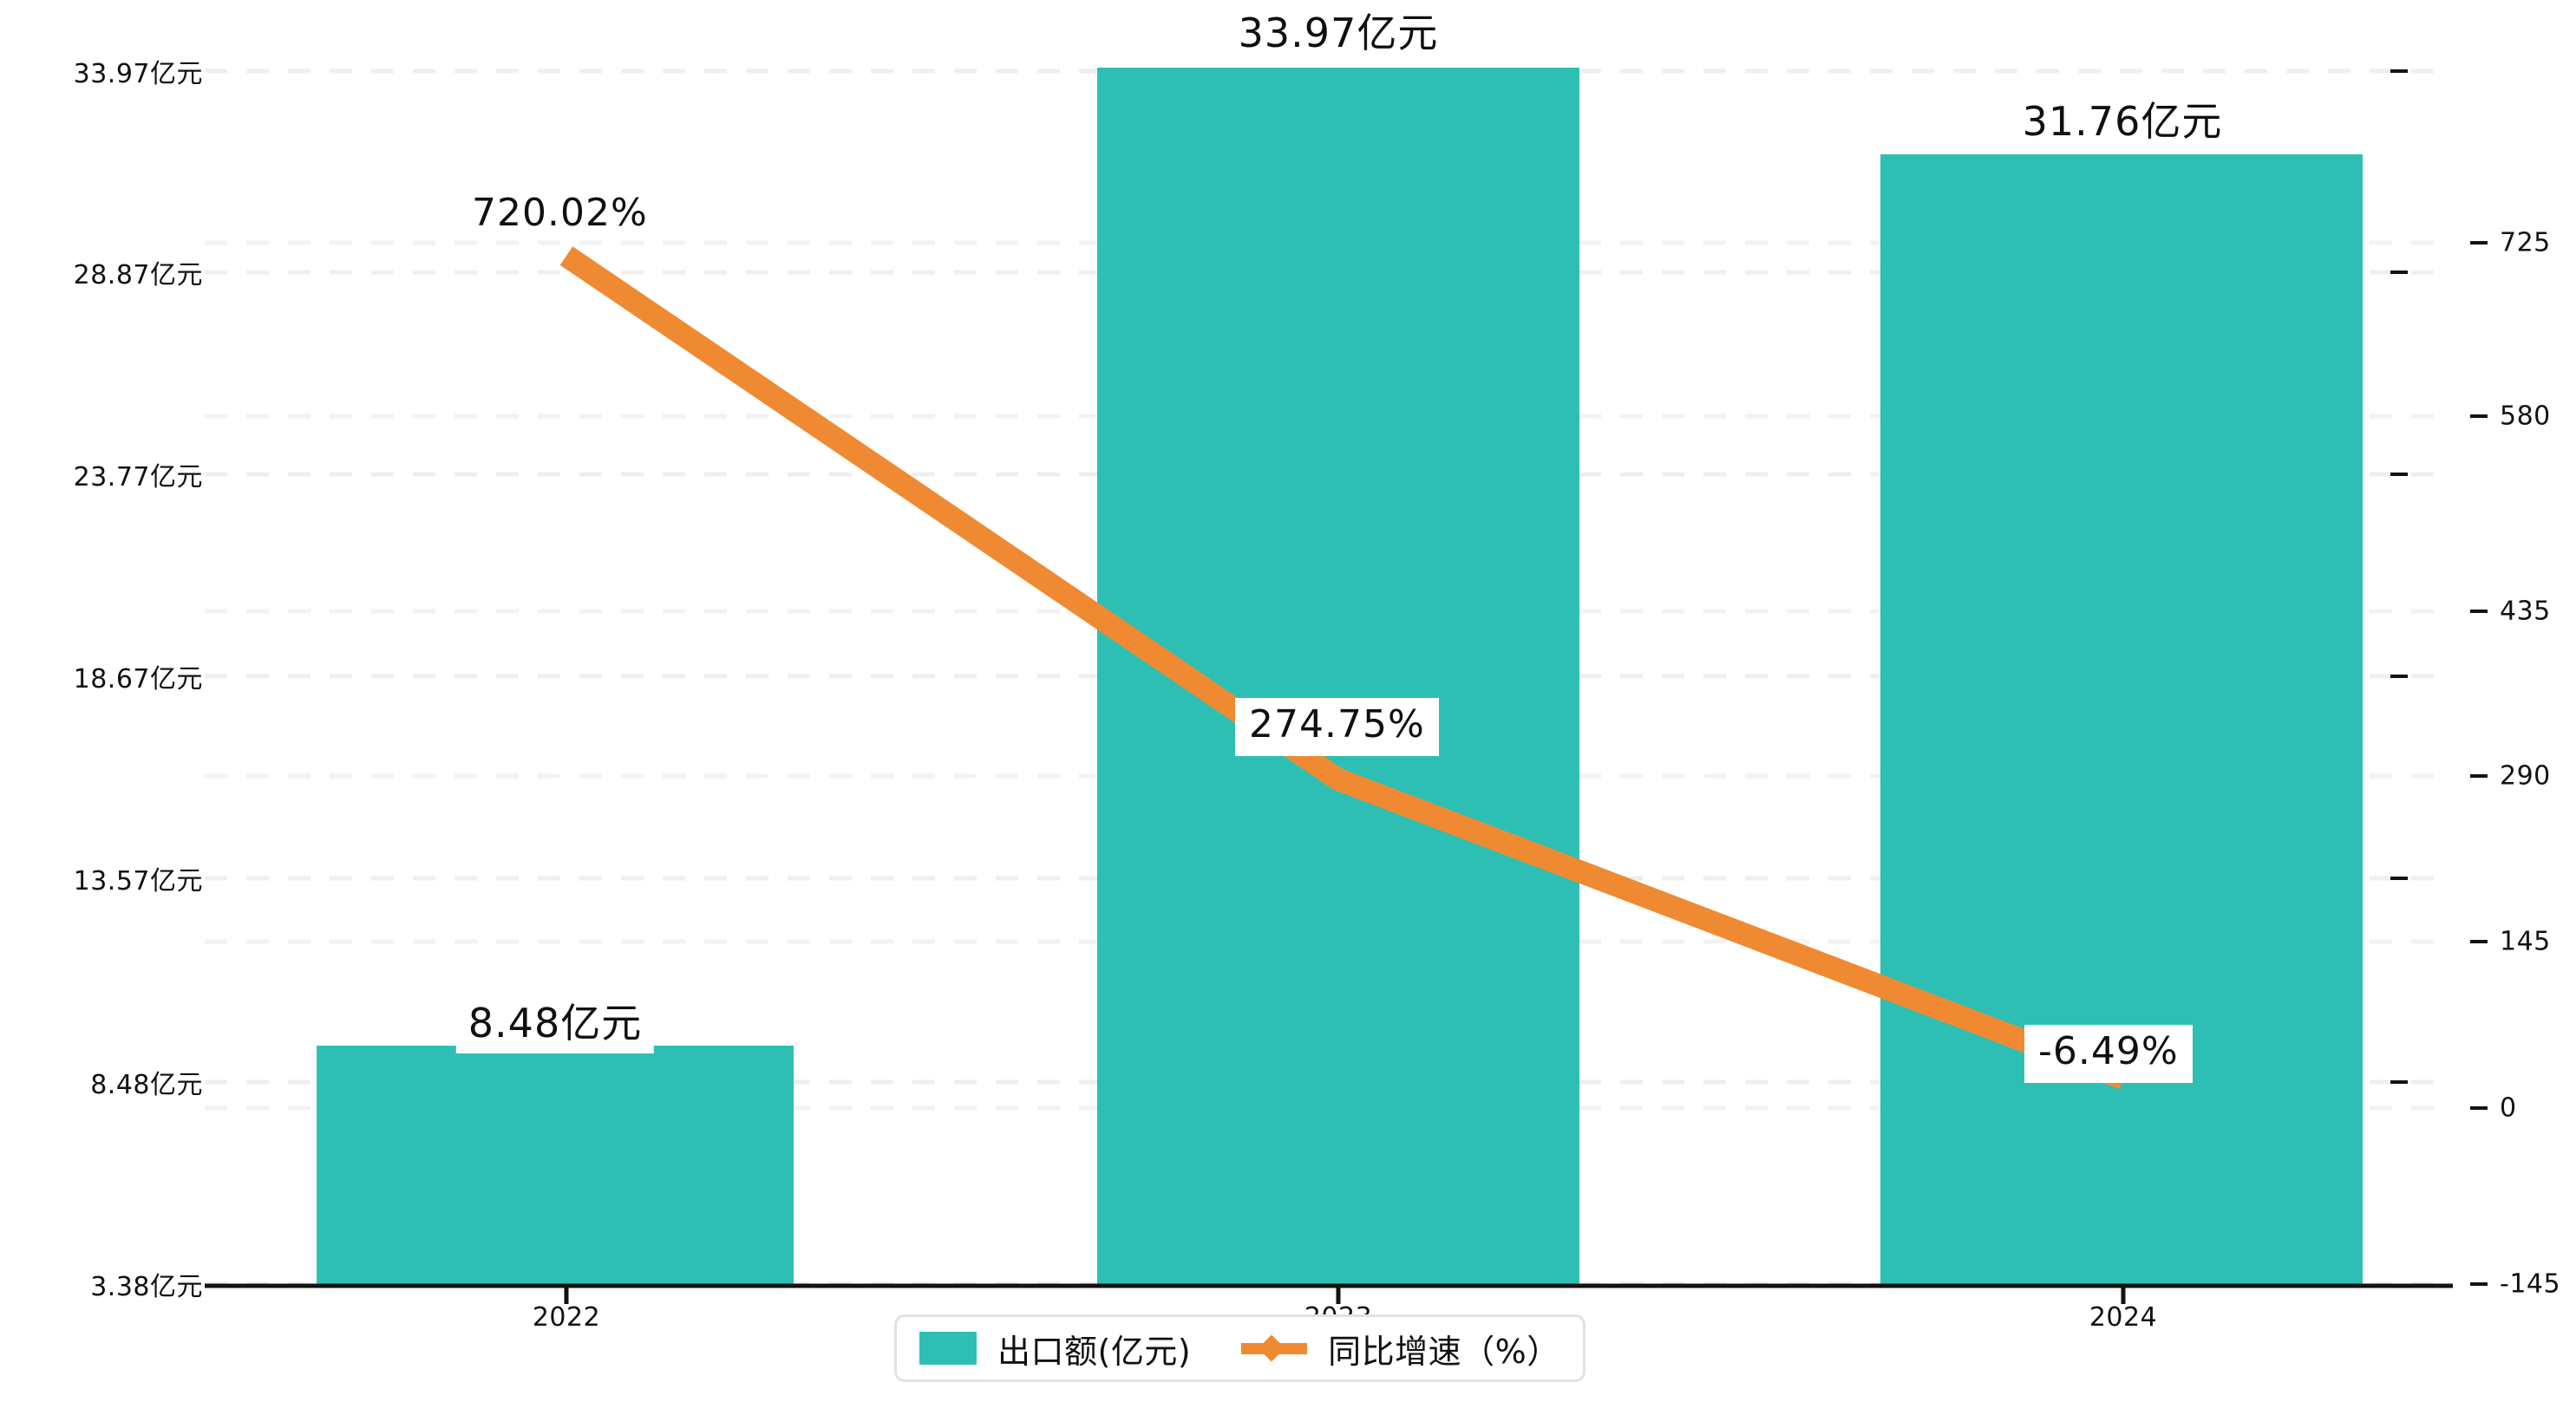 This screenshot has height=1415, width=2576. What do you see at coordinates (1444, 1351) in the screenshot?
I see `legend-label-growth-rate: 同比增速（%）` at bounding box center [1444, 1351].